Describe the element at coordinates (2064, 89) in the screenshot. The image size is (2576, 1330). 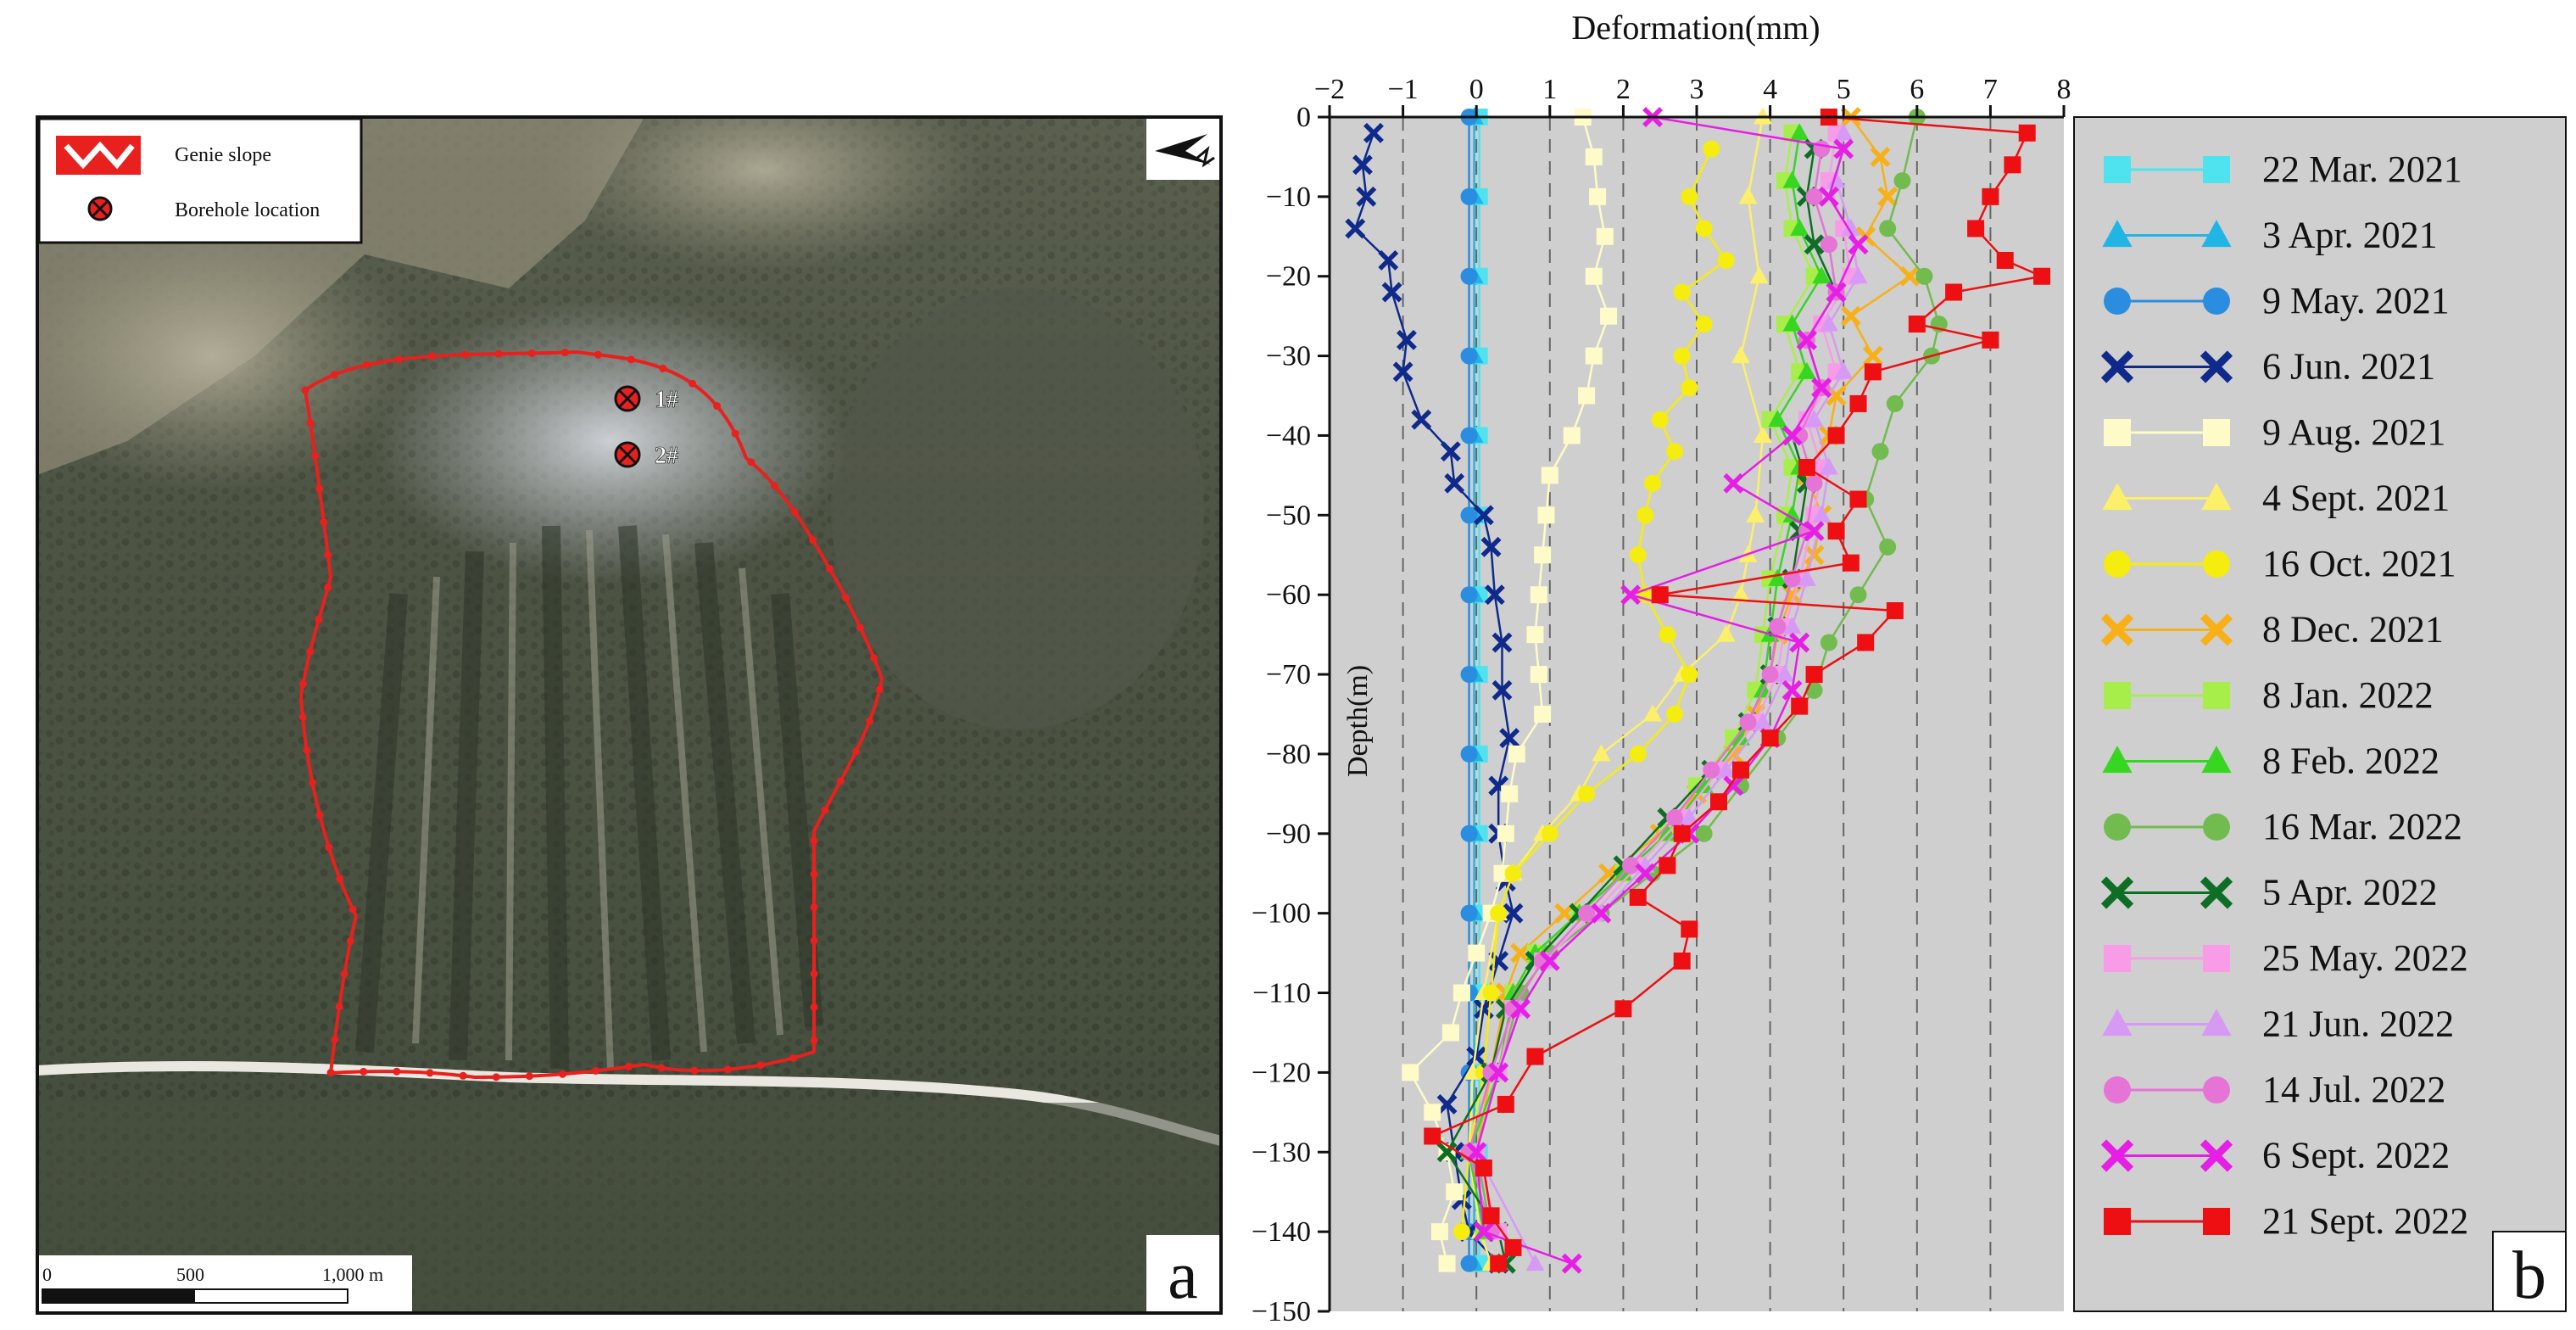
I see `x-tick-label: 8` at that location.